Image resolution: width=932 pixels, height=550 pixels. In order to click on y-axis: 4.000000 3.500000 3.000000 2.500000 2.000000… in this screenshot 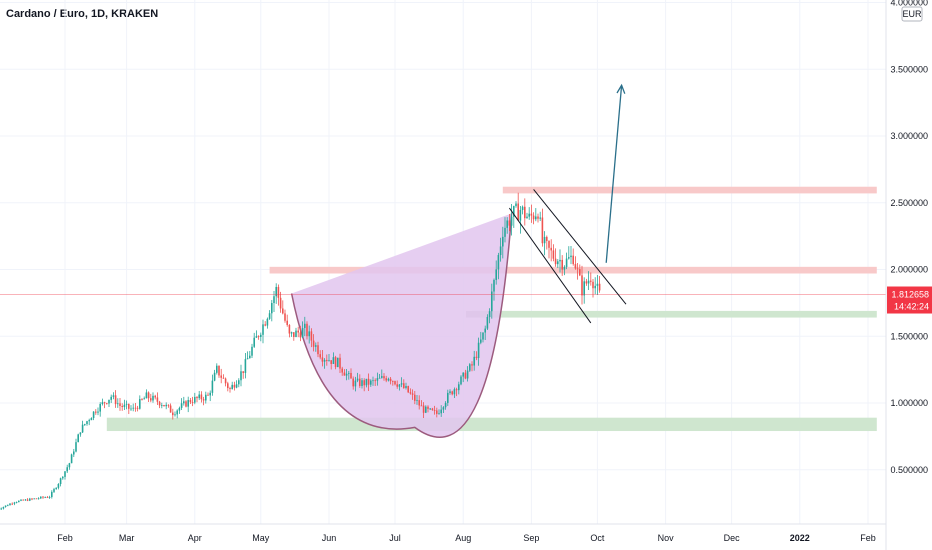, I will do `click(906, 275)`.